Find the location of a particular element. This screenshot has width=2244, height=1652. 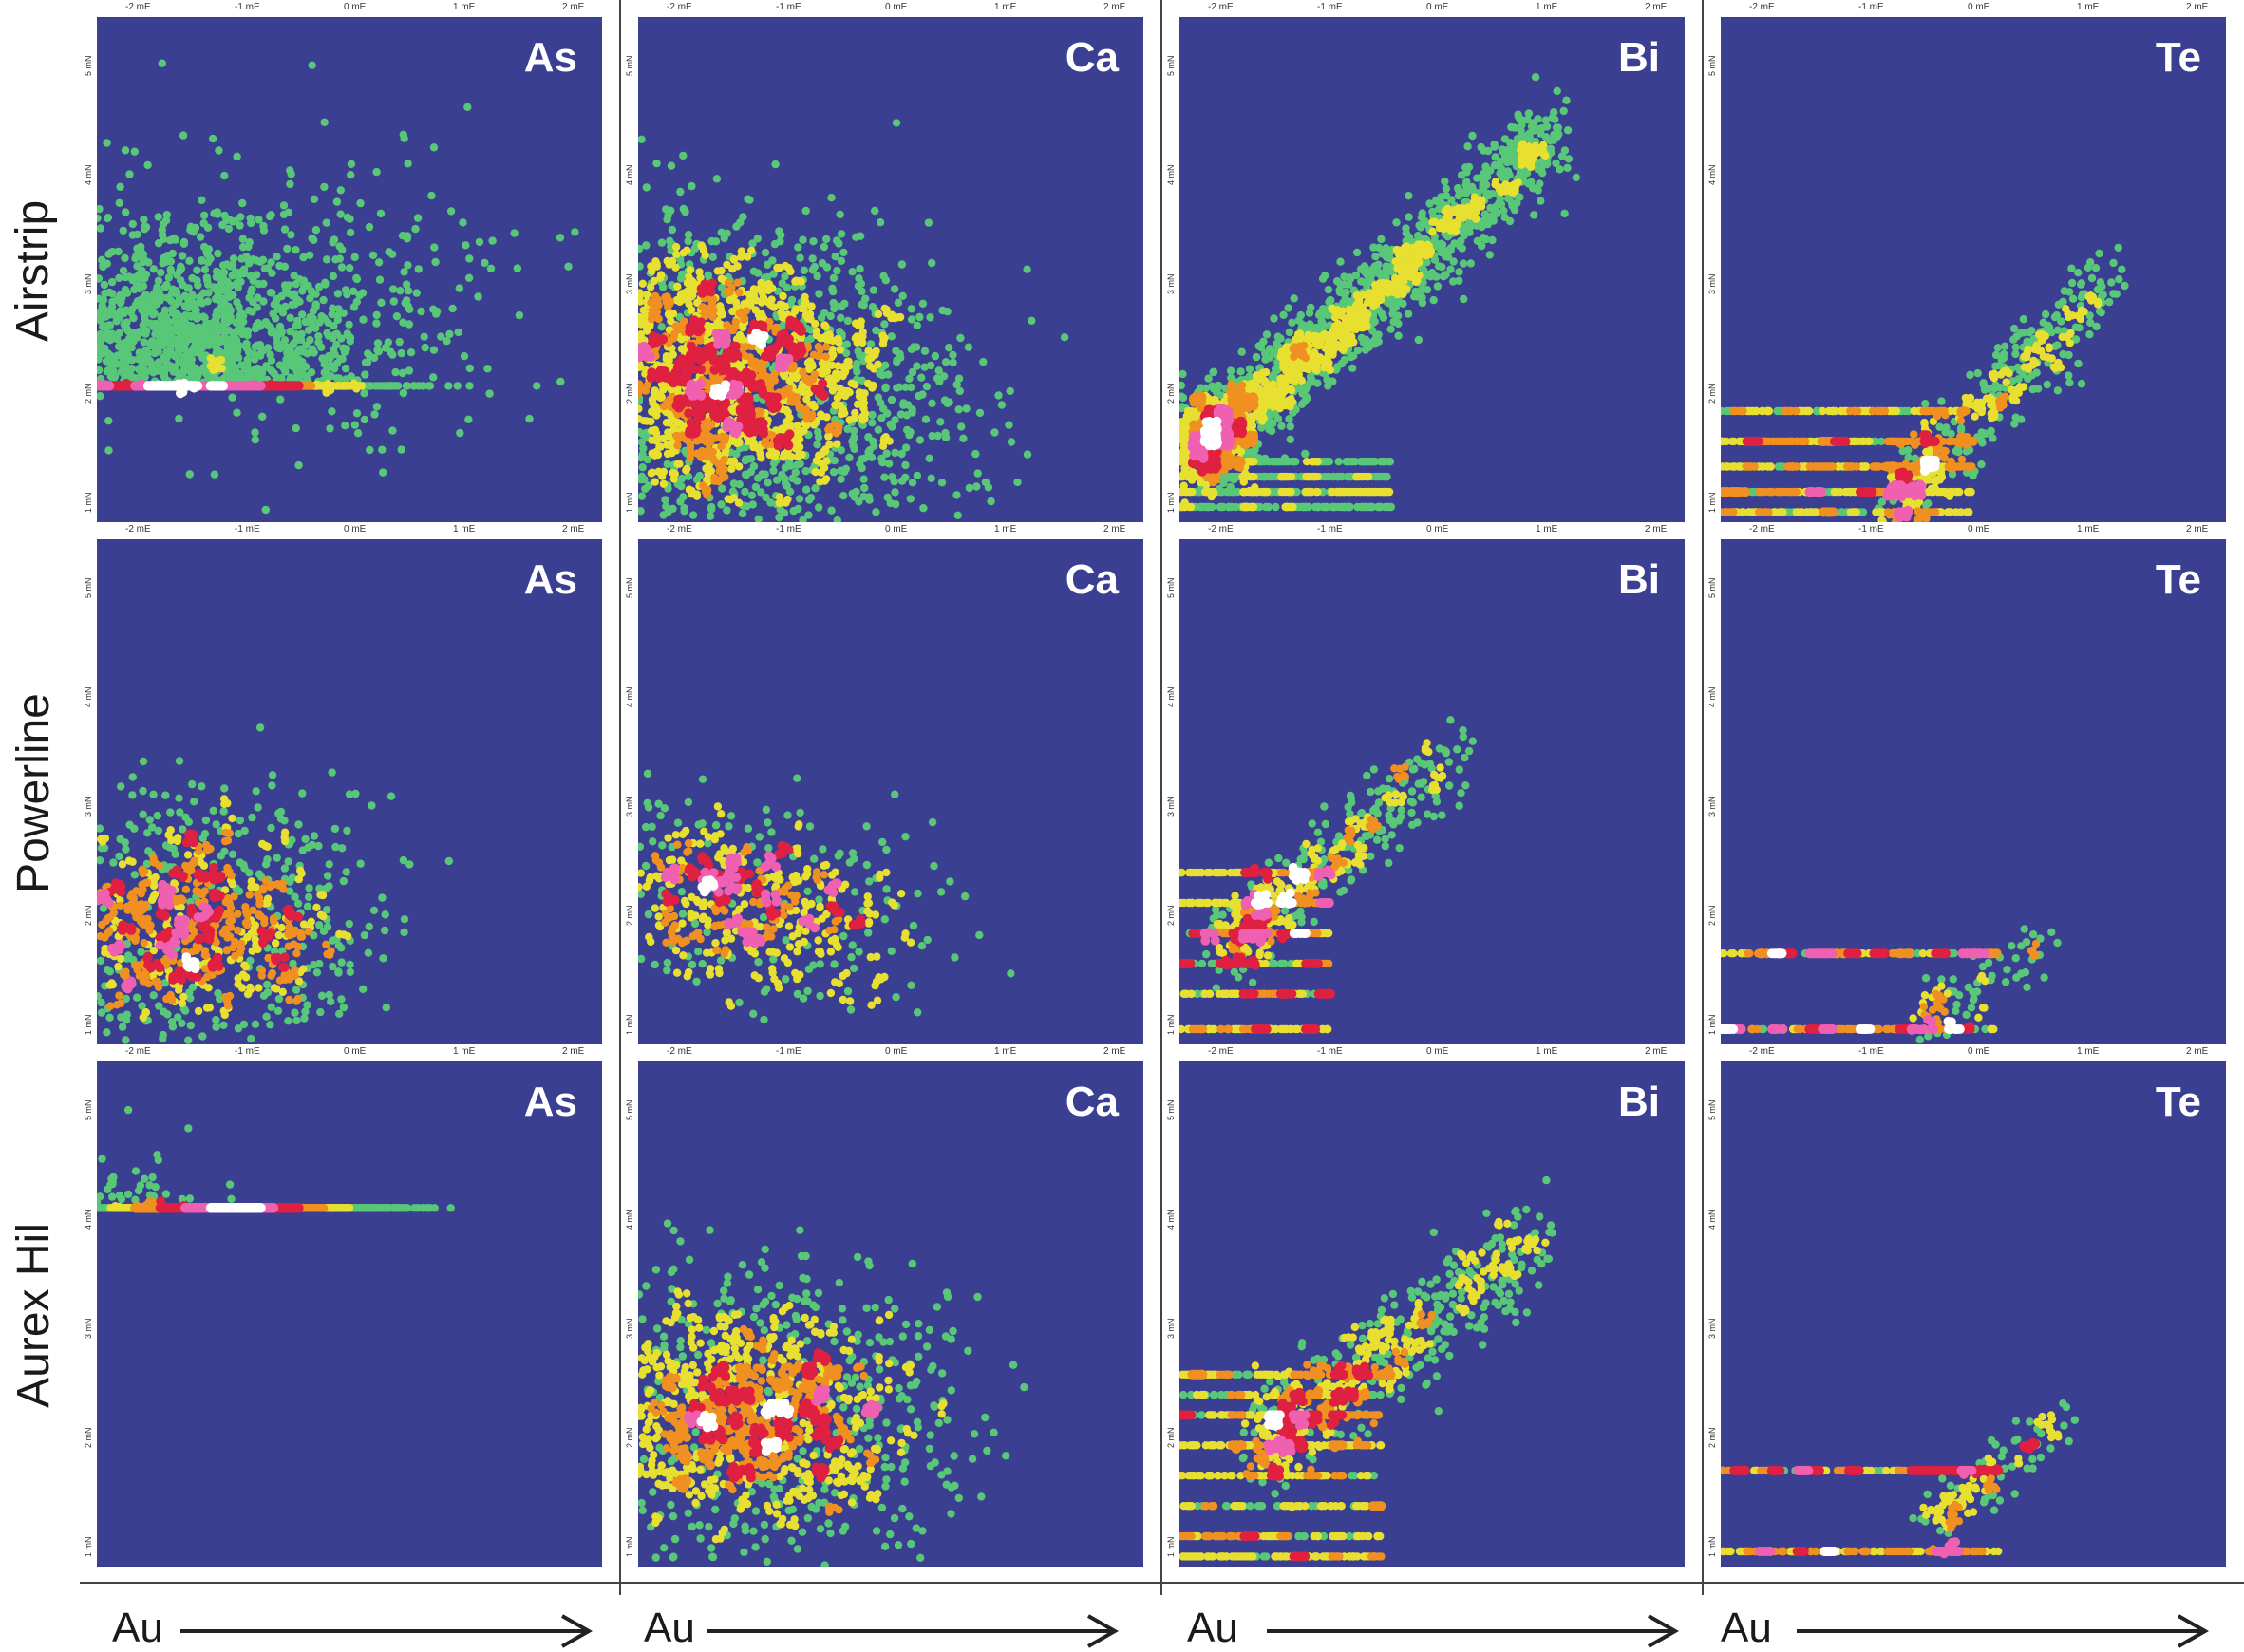

x-tick-label: 2 mE is located at coordinates (573, 7).